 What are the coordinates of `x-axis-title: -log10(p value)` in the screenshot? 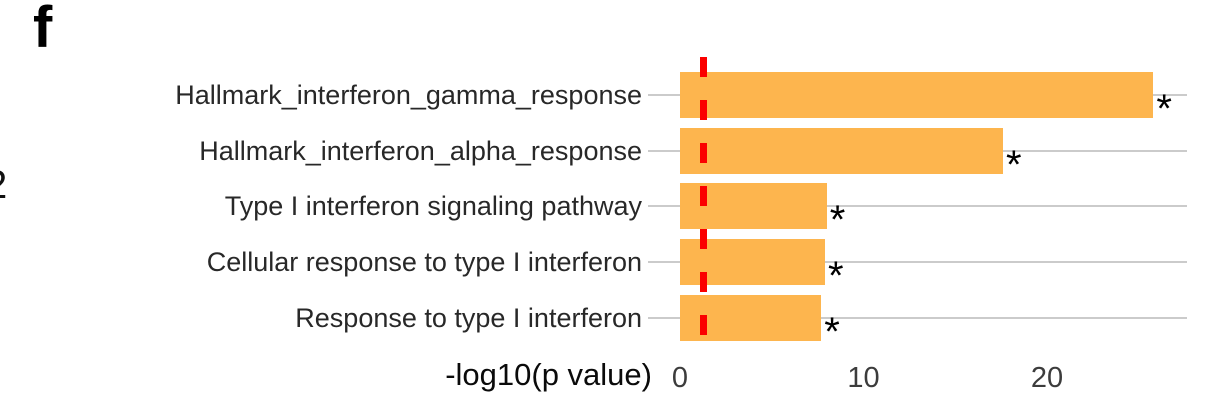 It's located at (548, 374).